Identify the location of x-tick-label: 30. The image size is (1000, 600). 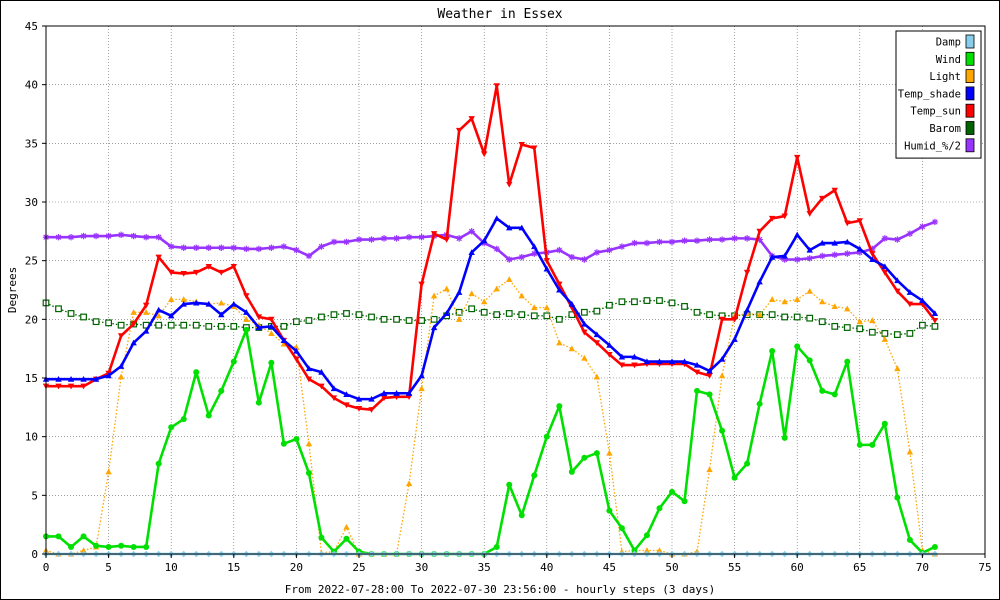
(421, 567).